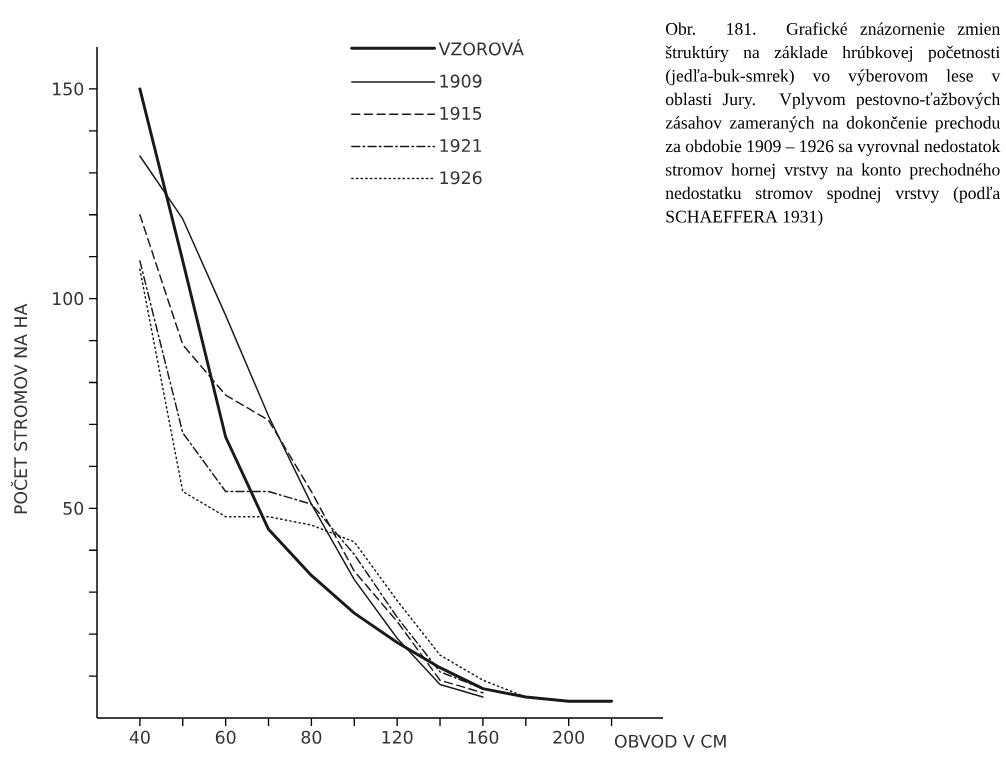 The height and width of the screenshot is (763, 1006). What do you see at coordinates (68, 89) in the screenshot?
I see `y-tick-label: 150` at bounding box center [68, 89].